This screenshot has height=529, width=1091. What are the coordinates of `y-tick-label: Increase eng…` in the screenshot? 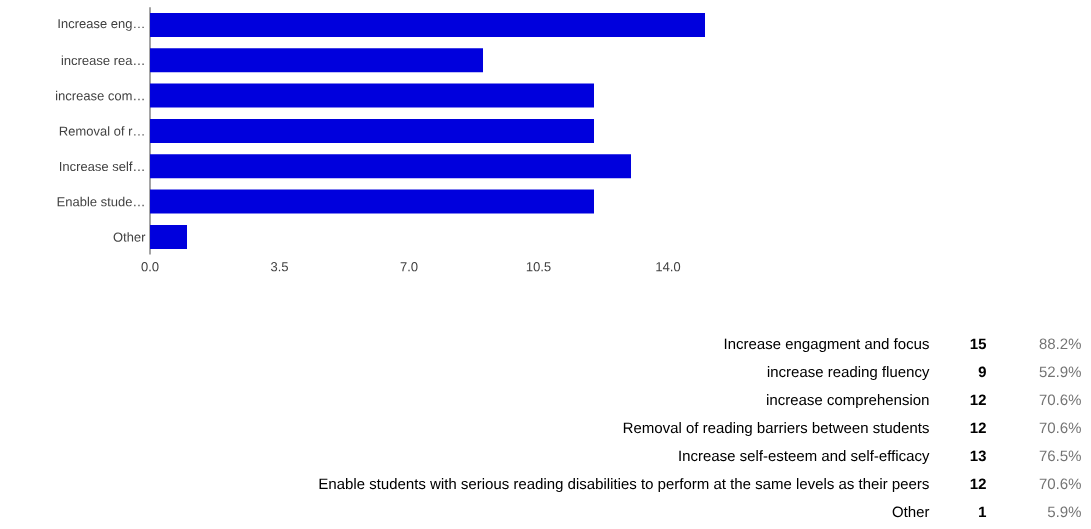 It's located at (101, 25).